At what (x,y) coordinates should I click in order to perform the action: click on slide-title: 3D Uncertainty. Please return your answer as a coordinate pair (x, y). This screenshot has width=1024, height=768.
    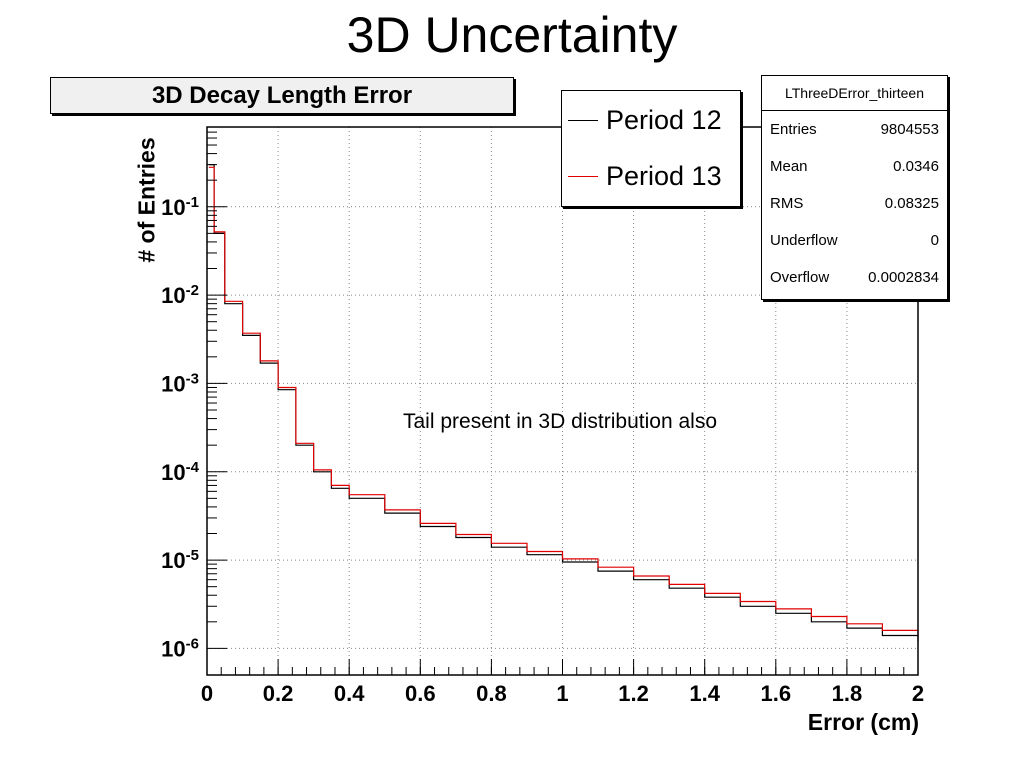
    Looking at the image, I should click on (512, 35).